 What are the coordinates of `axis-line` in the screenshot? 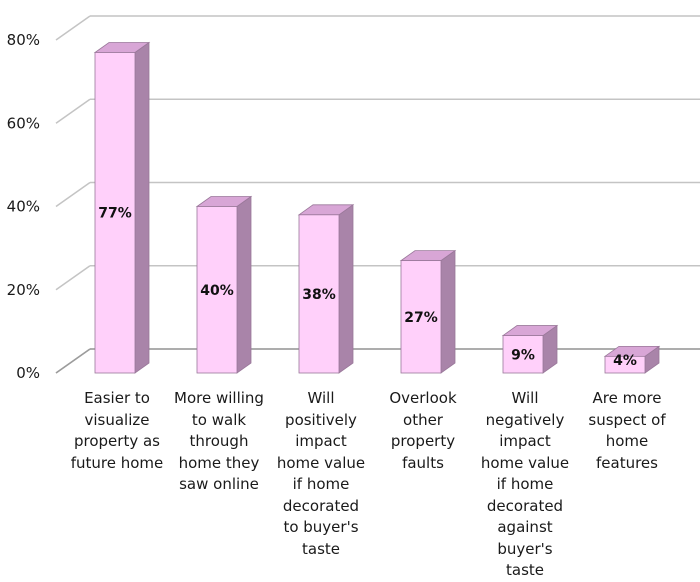 It's located at (73, 361).